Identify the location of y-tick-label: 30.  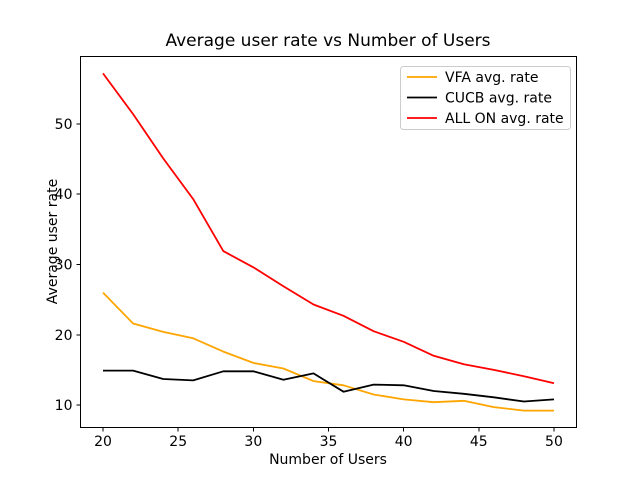
(64, 265).